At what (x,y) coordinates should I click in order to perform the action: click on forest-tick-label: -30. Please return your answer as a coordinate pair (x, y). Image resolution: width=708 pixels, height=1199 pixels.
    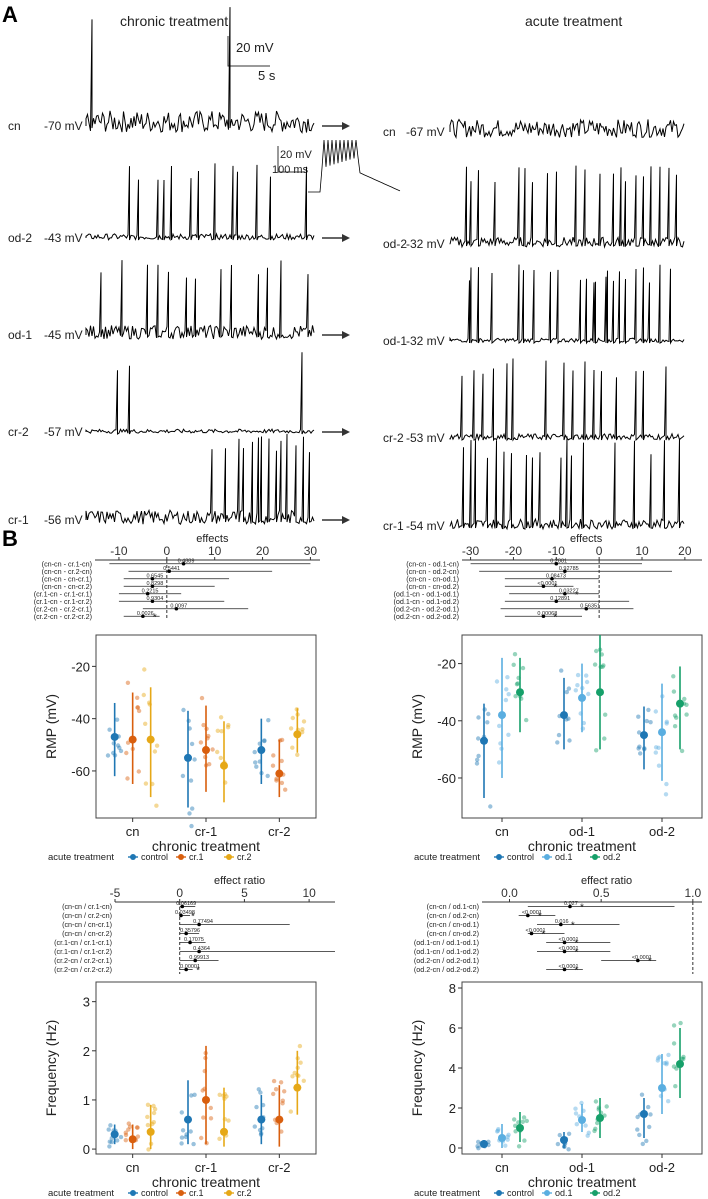
    Looking at the image, I should click on (471, 551).